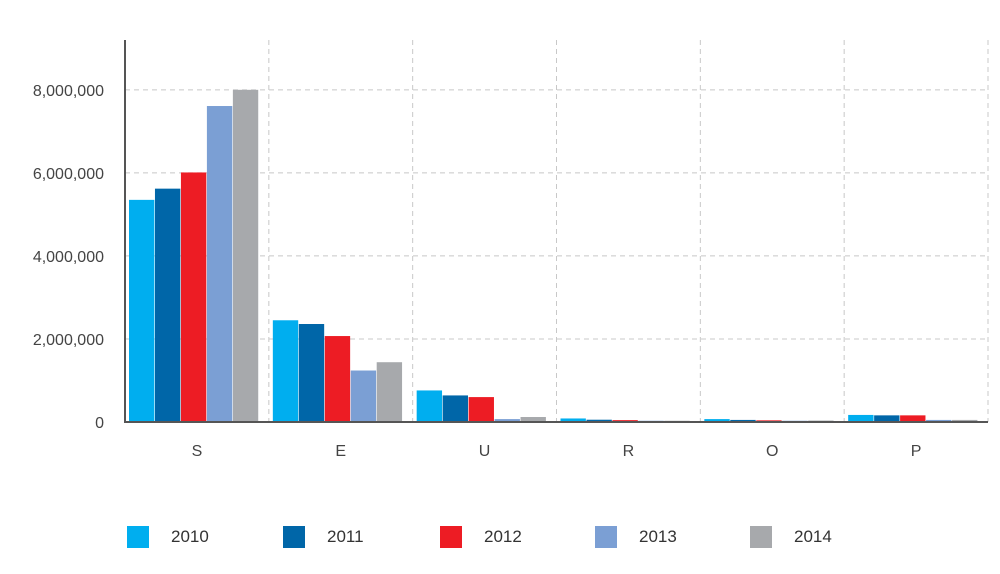  What do you see at coordinates (99, 423) in the screenshot?
I see `y-tick-label: 0` at bounding box center [99, 423].